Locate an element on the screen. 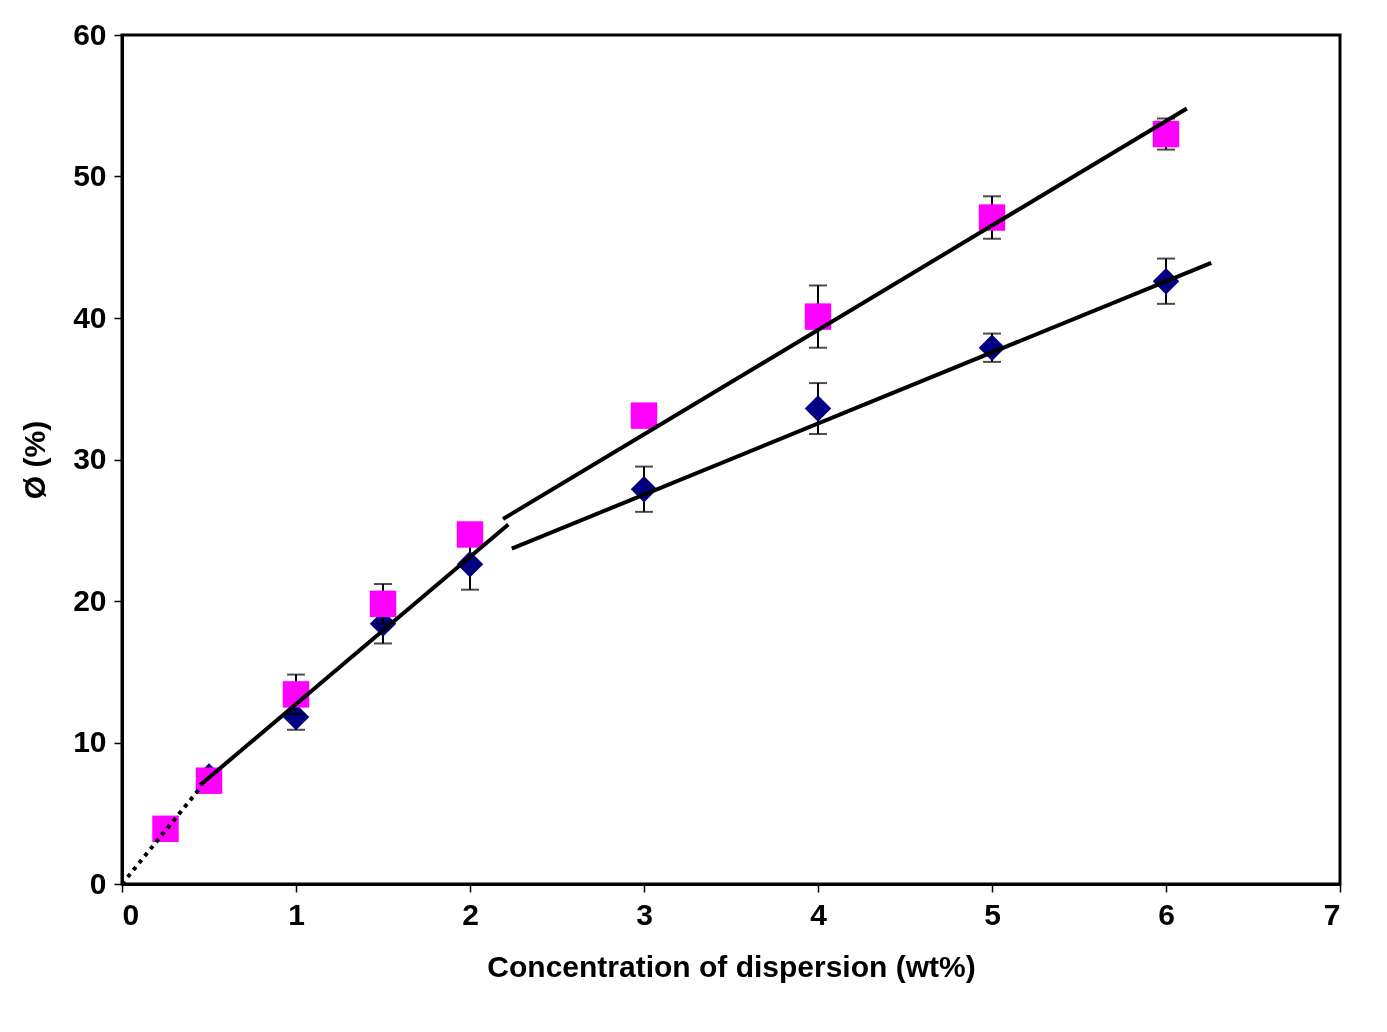 This screenshot has height=1032, width=1387. y-tick-label: 50 is located at coordinates (90, 175).